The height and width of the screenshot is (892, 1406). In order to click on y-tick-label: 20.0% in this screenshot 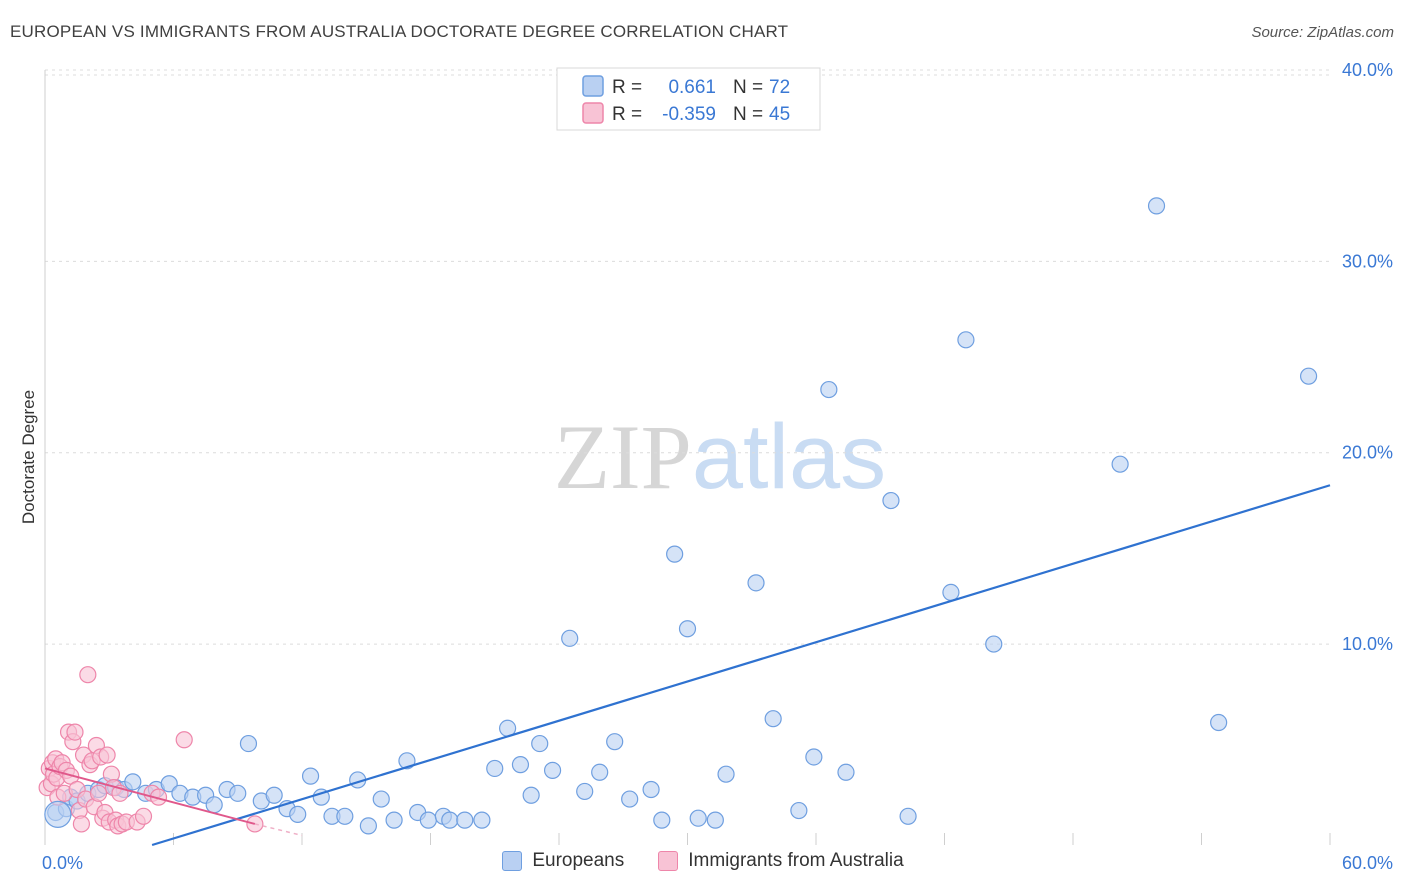, I will do `click(1367, 453)`.